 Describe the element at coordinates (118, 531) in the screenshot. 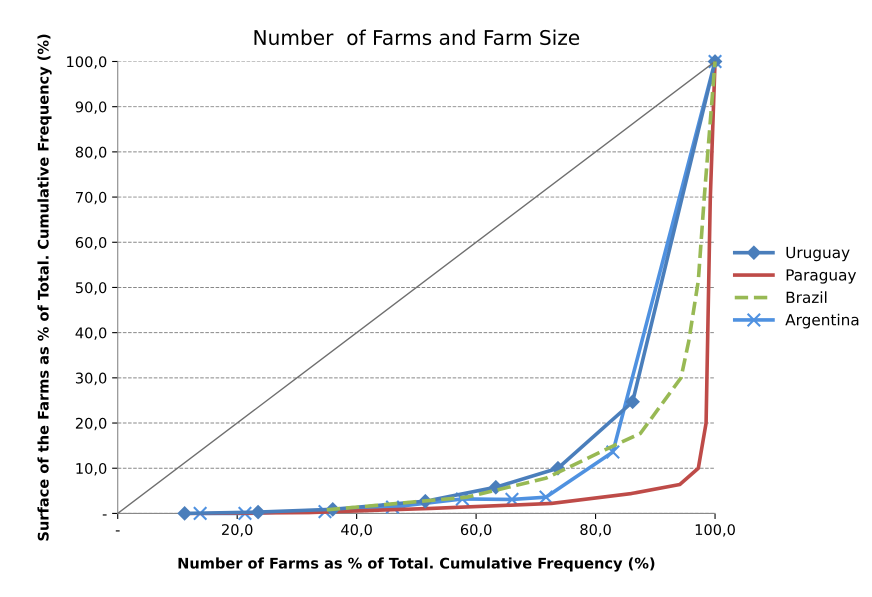

I see `x-tick-label: -` at that location.